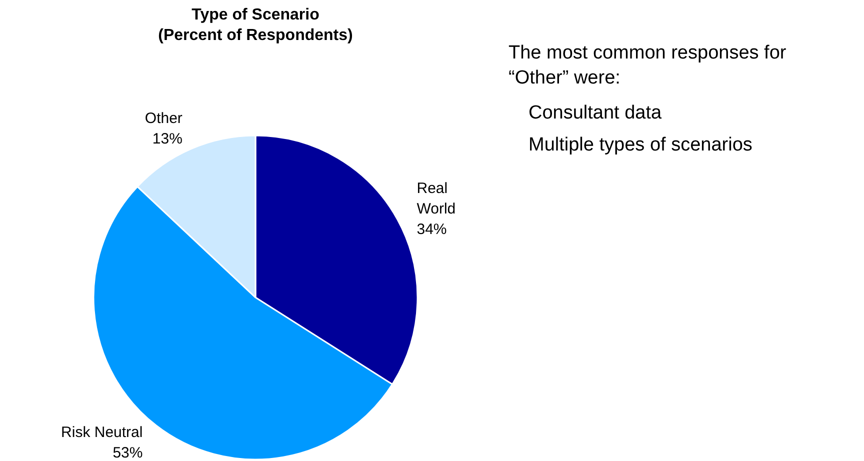 This screenshot has height=461, width=864. Describe the element at coordinates (640, 145) in the screenshot. I see `text: Multiple types of scenarios` at that location.